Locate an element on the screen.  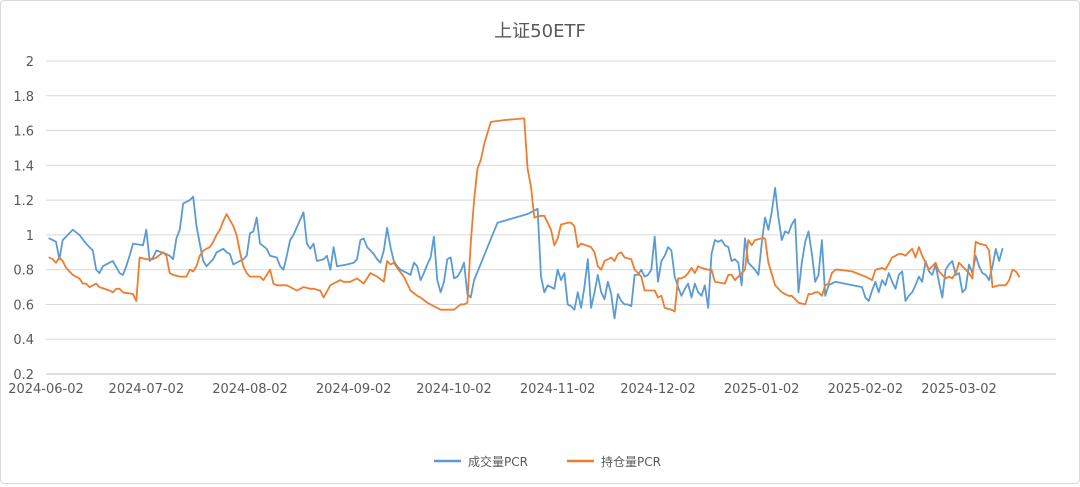
x-tick-label: 2024-08-02 is located at coordinates (250, 389).